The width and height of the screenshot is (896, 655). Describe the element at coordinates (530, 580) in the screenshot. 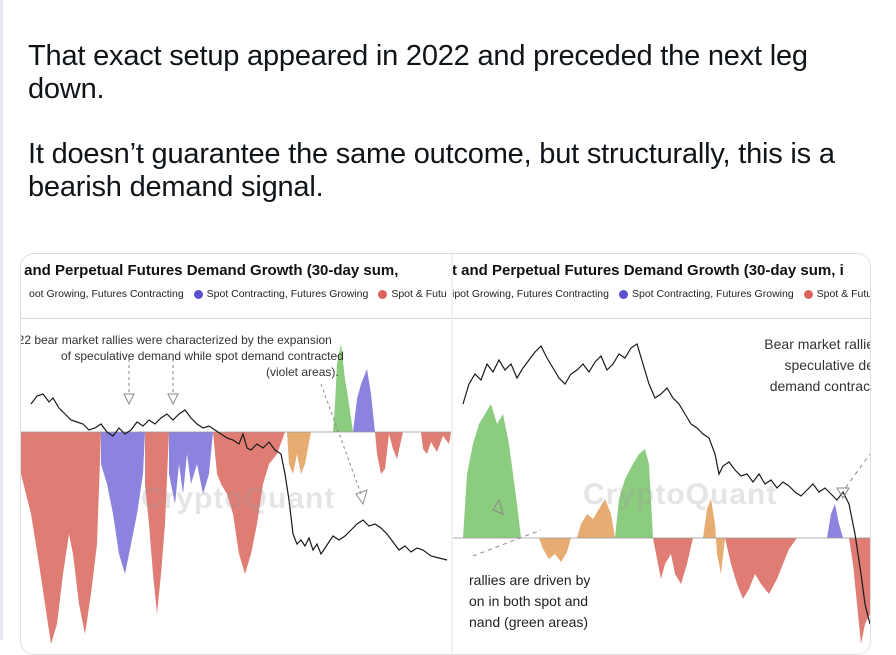

I see `chart-annotation-right-bottom: rallies are driven by` at that location.